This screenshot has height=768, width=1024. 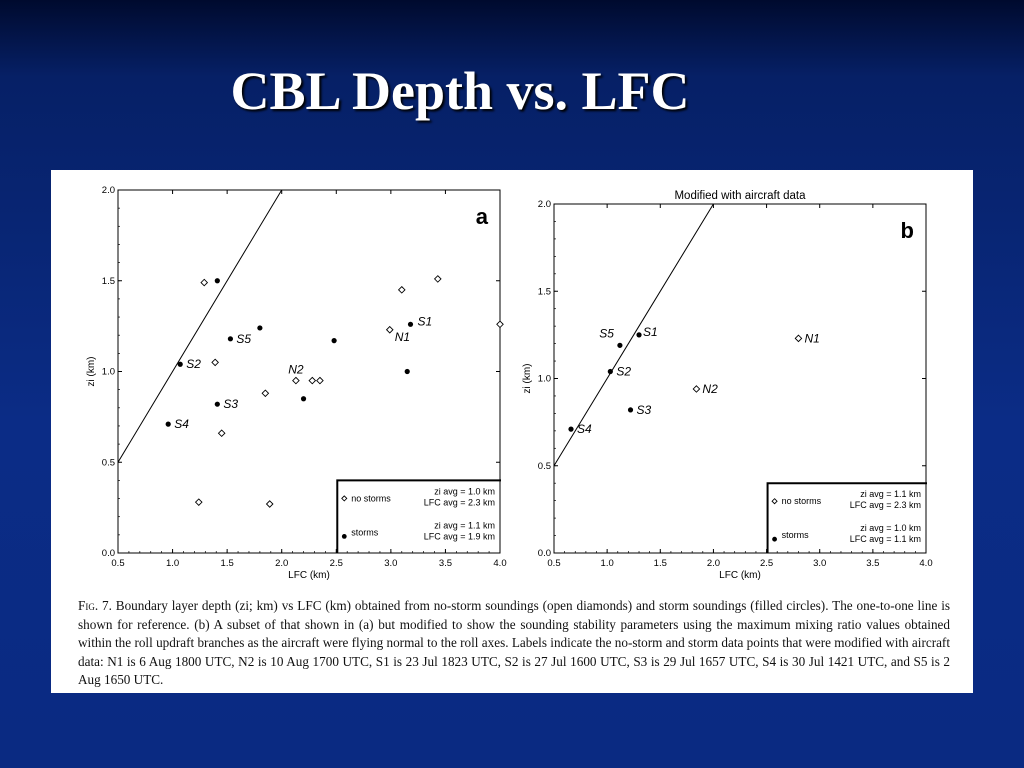 What do you see at coordinates (108, 462) in the screenshot?
I see `chart-a-y-tick-label: 0.5` at bounding box center [108, 462].